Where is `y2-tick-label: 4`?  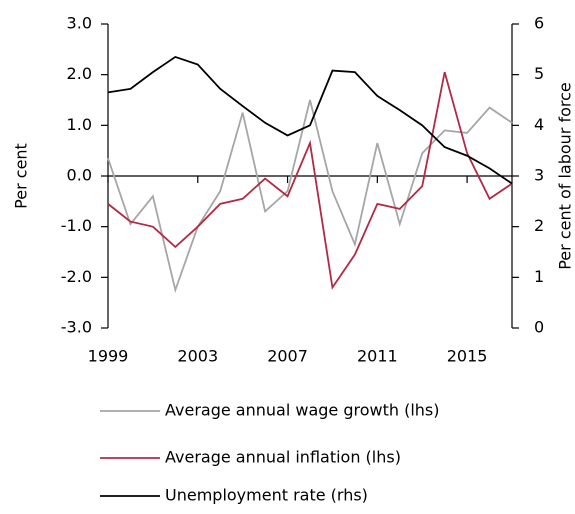
y2-tick-label: 4 is located at coordinates (539, 124).